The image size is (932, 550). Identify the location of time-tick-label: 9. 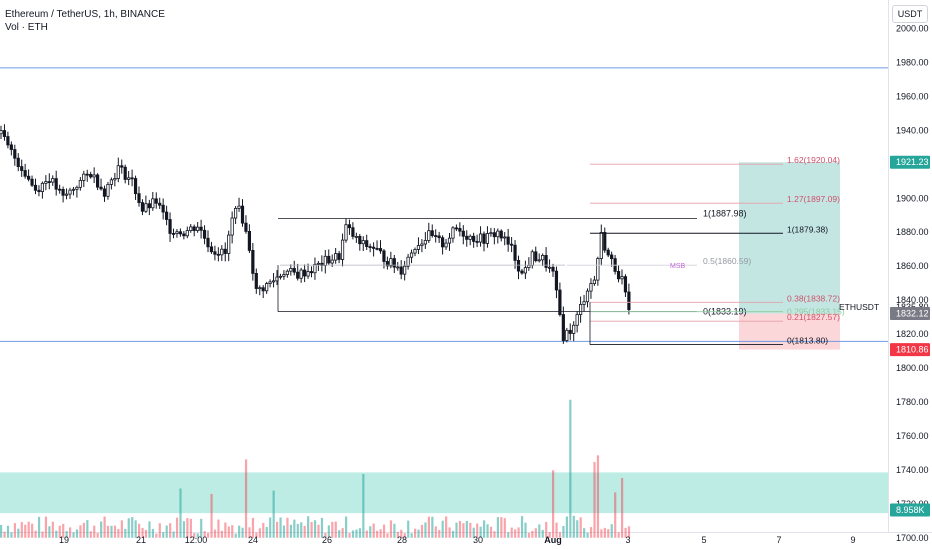
(852, 540).